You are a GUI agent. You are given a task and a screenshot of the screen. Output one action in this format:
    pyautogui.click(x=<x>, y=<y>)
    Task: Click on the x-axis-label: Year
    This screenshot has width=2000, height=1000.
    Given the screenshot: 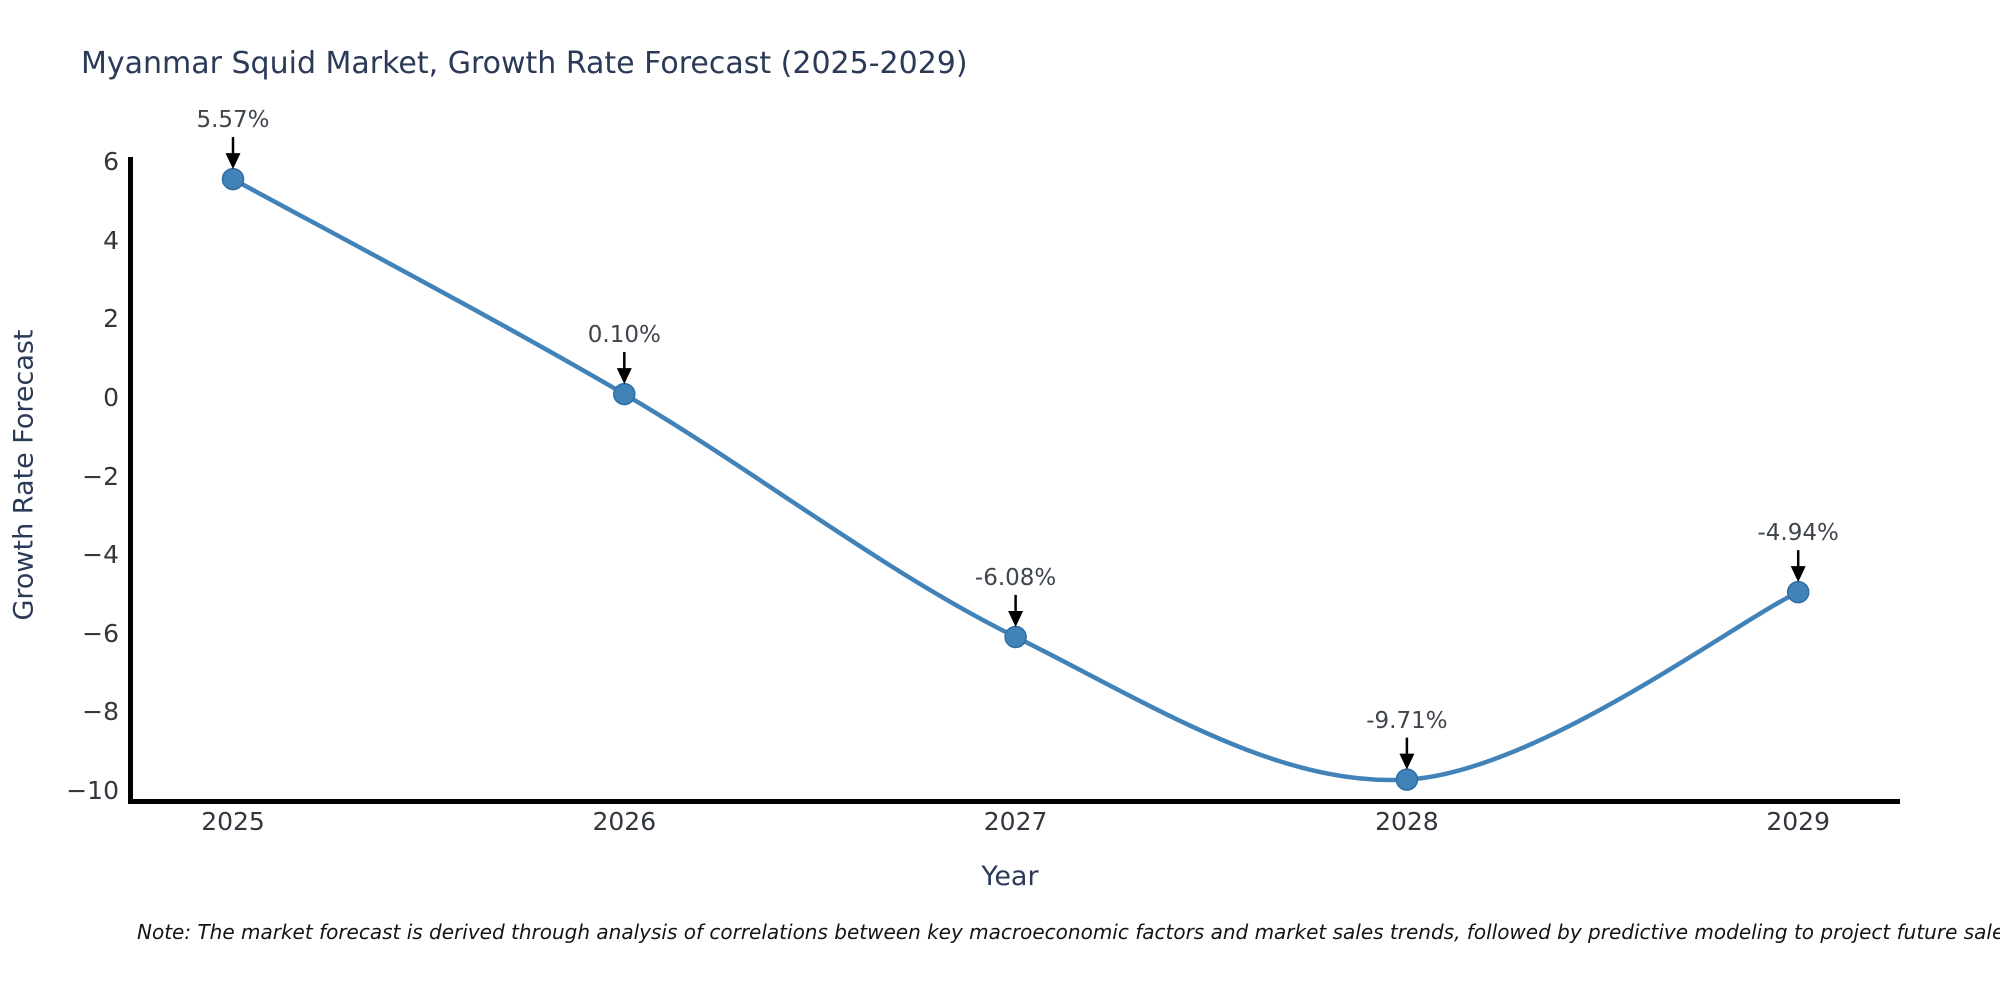 What is the action you would take?
    pyautogui.click(x=1010, y=876)
    